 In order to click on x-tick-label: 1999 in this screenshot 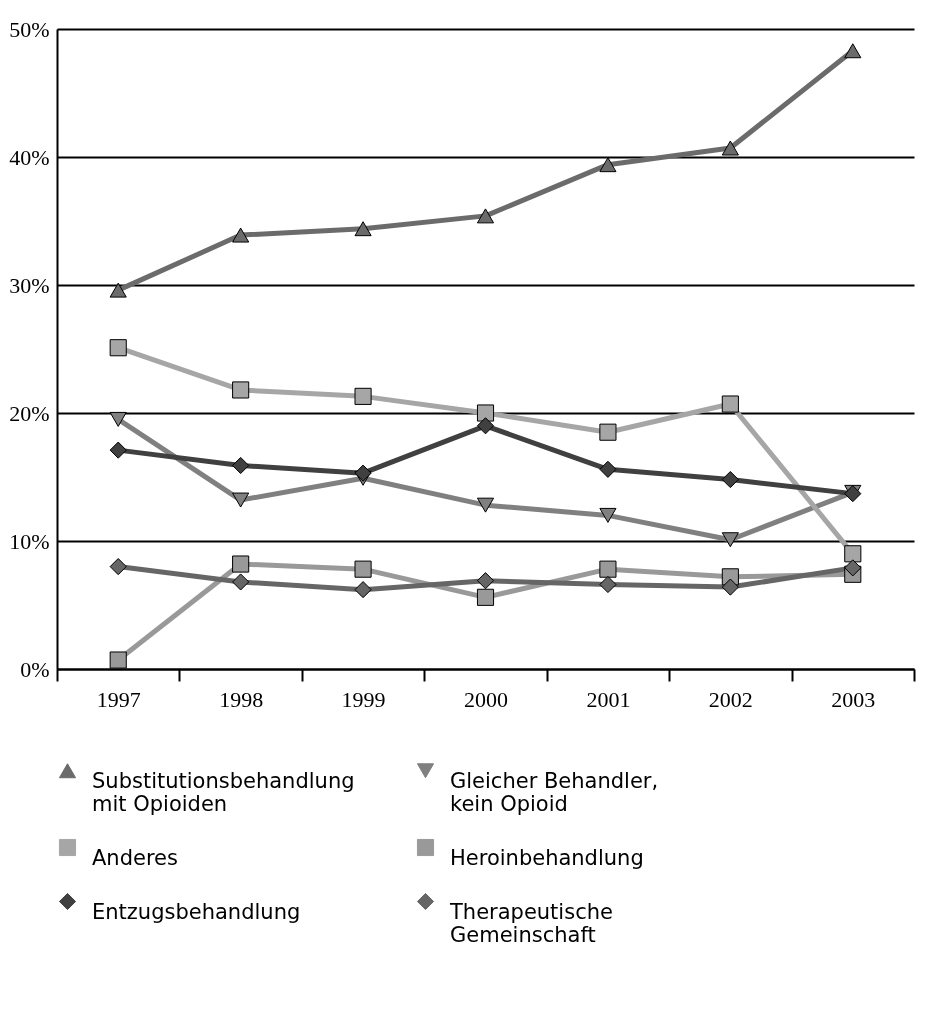, I will do `click(363, 699)`.